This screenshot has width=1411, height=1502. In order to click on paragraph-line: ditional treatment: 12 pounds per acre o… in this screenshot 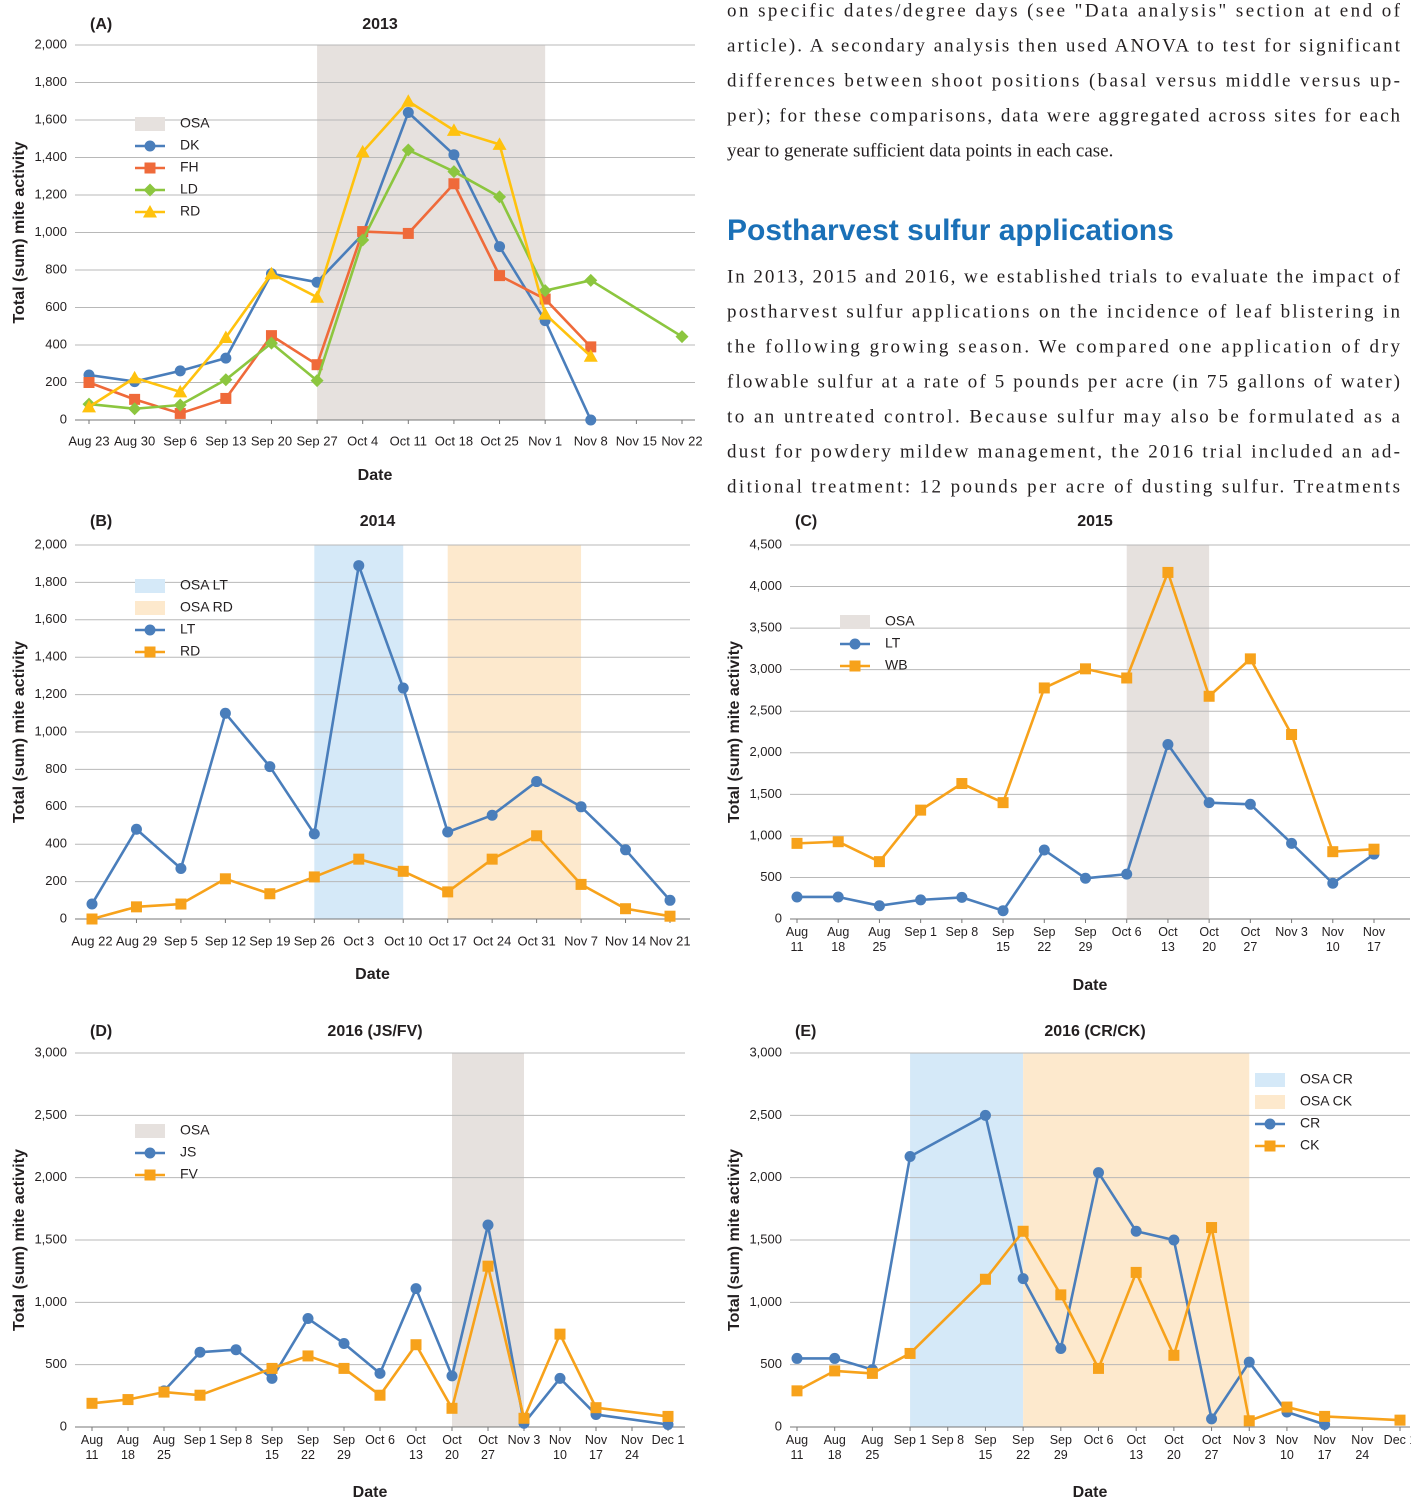, I will do `click(1063, 486)`.